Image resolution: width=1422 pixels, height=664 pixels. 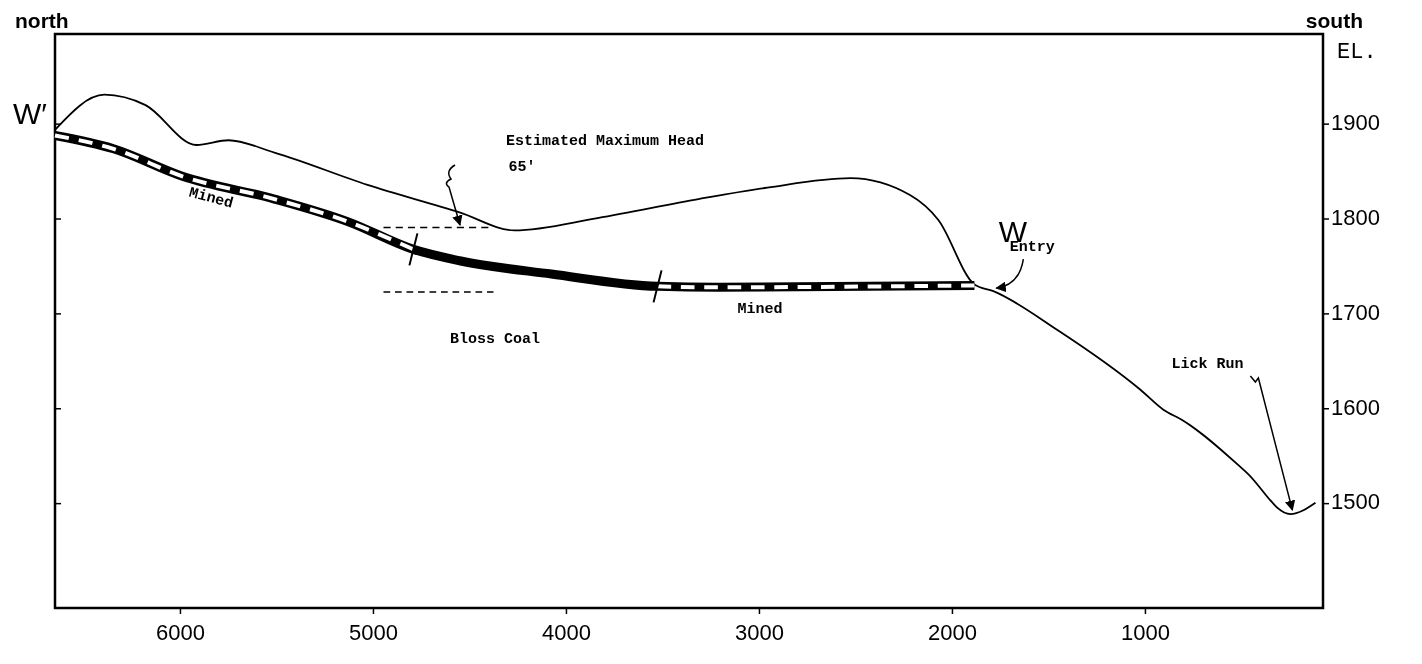 I want to click on annotation: Bloss Coal, so click(x=495, y=339).